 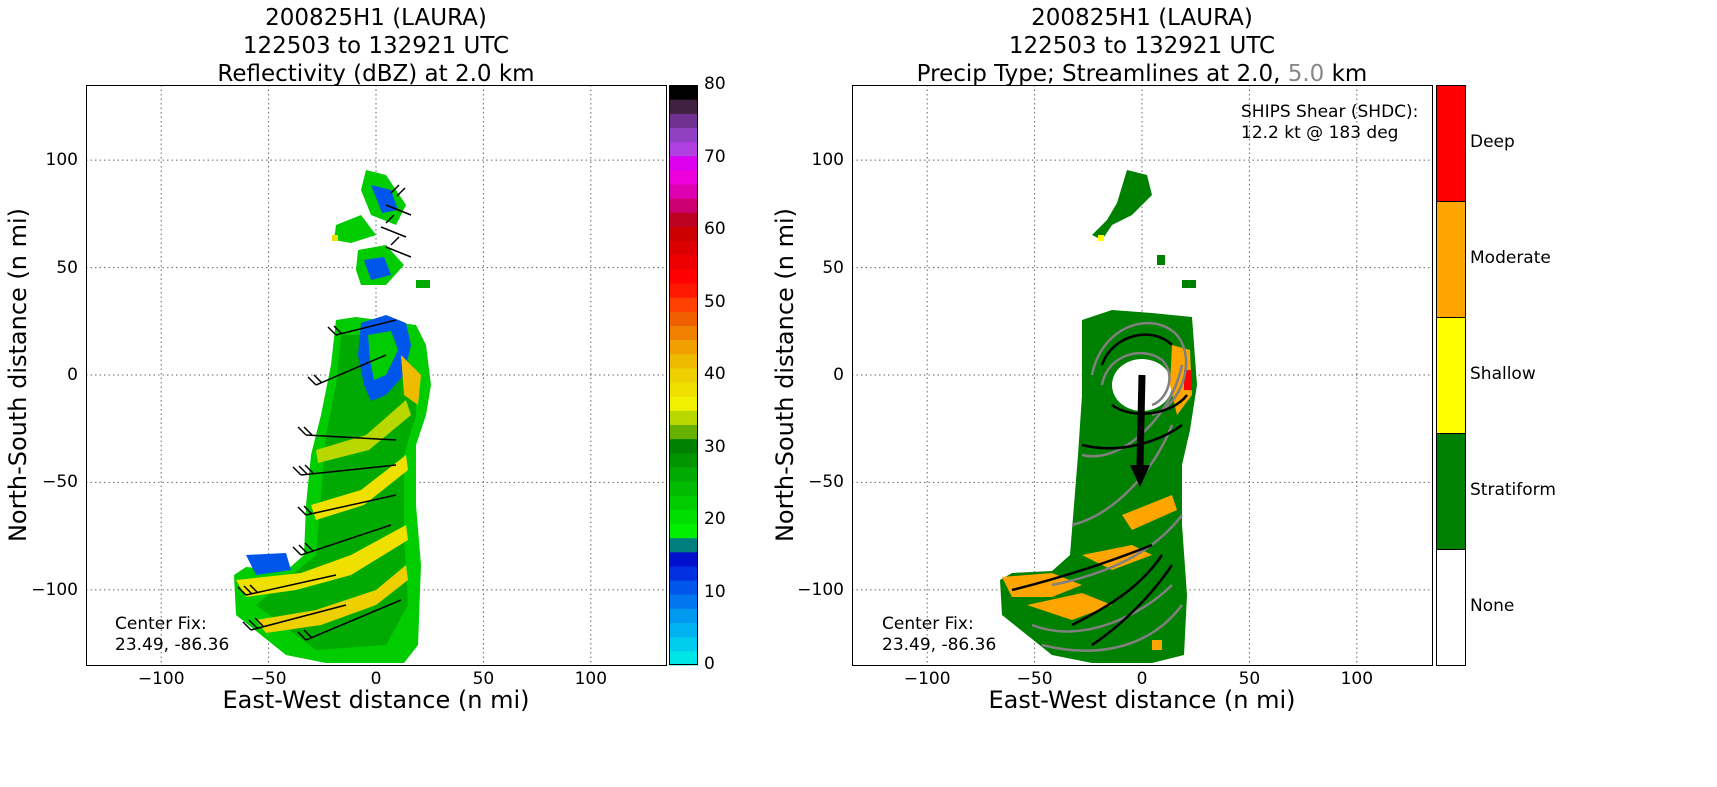 I want to click on shear-annotation: SHIPS Shear (SHDC): 12.2 kt @ 183 deg, so click(x=1329, y=123).